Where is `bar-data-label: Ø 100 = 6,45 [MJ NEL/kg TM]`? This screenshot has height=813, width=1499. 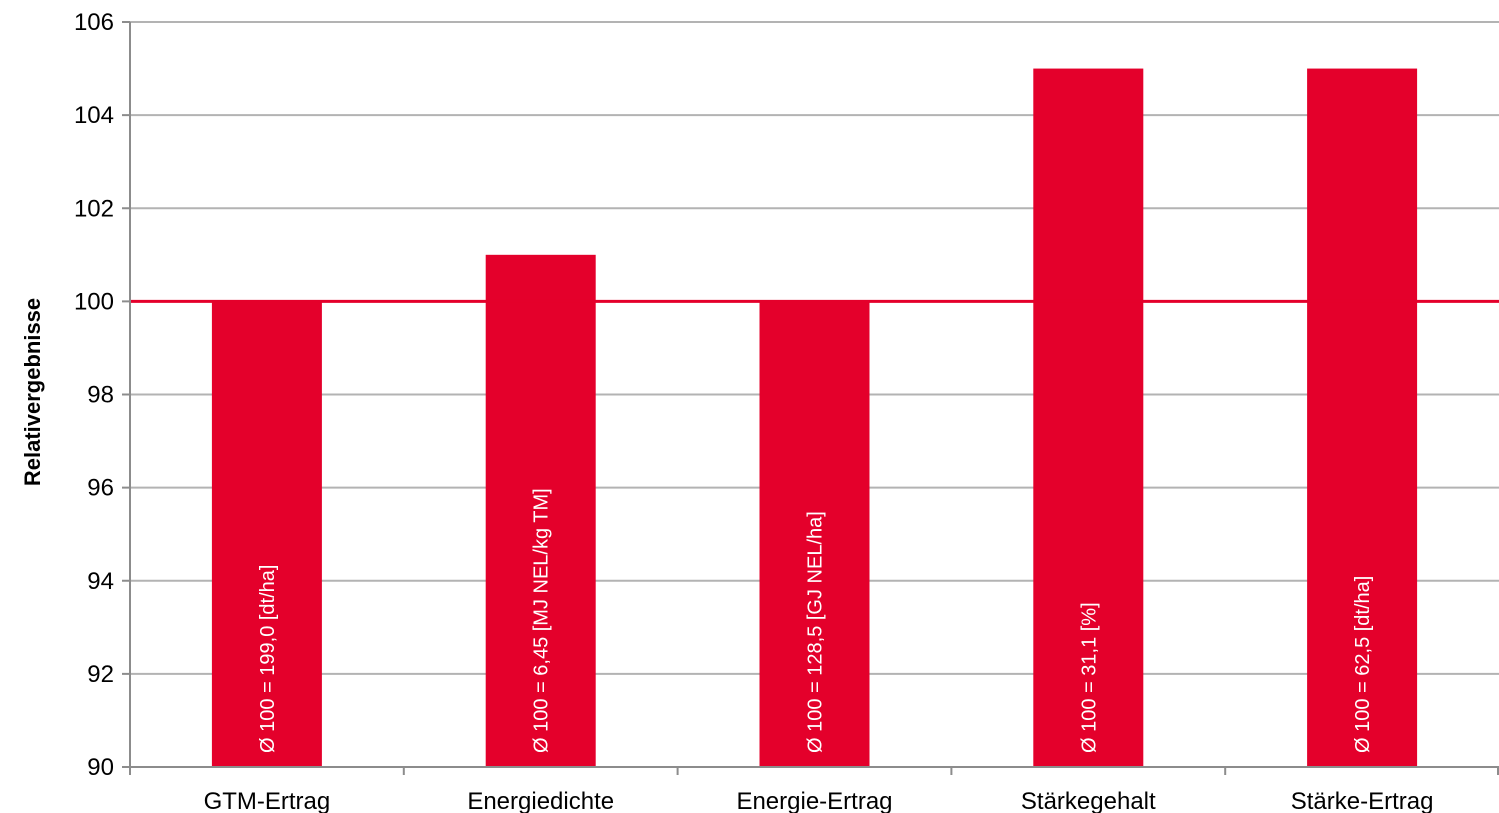
bar-data-label: Ø 100 = 6,45 [MJ NEL/kg TM] is located at coordinates (542, 620).